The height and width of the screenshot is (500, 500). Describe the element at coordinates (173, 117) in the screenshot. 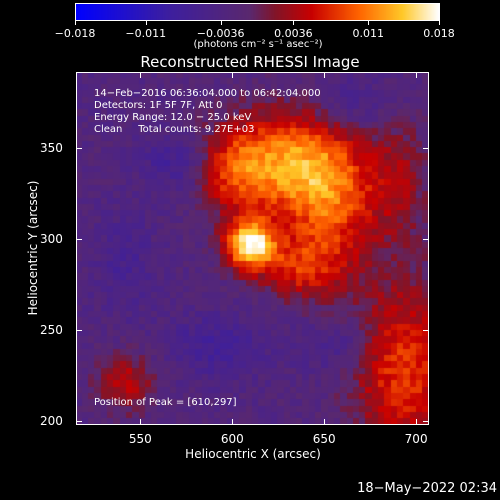

I see `info-energy-range: Energy Range: 12.0 − 25.0 keV` at that location.